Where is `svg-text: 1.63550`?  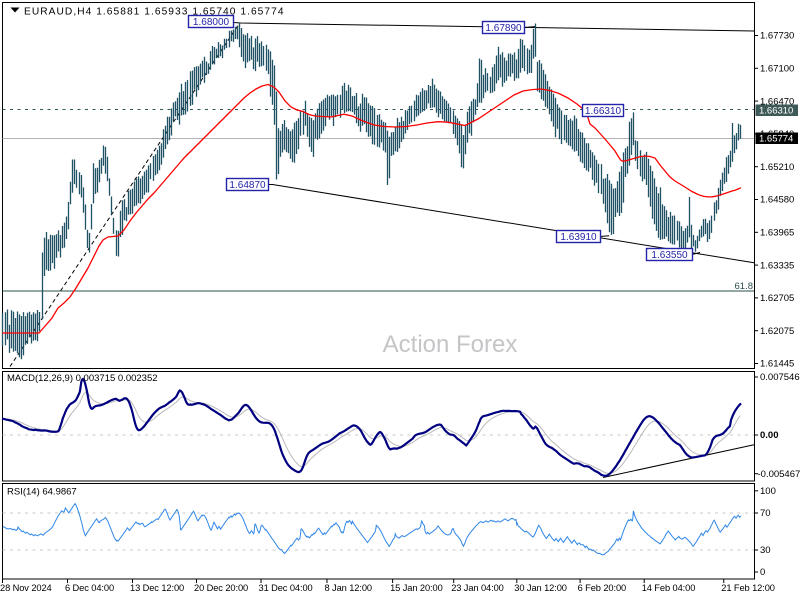 svg-text: 1.63550 is located at coordinates (669, 255).